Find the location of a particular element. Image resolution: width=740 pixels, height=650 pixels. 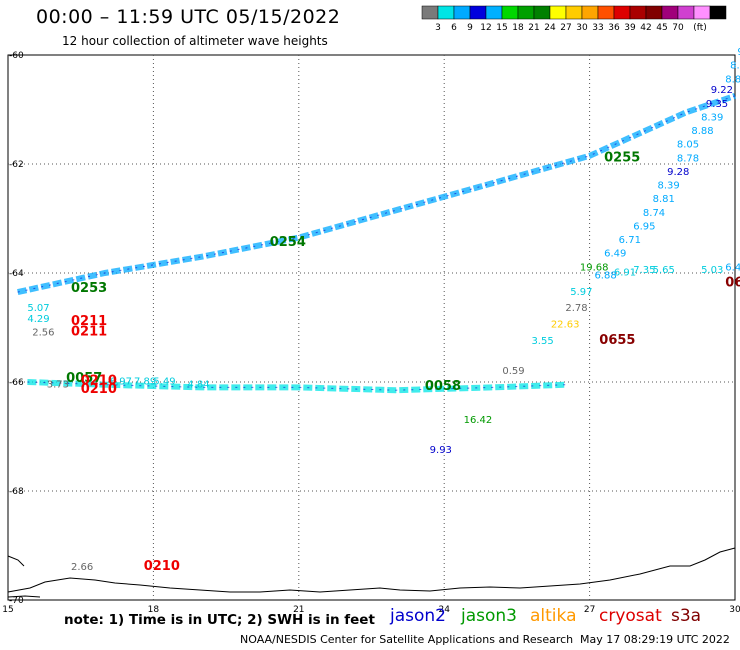

legend-s3a: s3a is located at coordinates (686, 616).